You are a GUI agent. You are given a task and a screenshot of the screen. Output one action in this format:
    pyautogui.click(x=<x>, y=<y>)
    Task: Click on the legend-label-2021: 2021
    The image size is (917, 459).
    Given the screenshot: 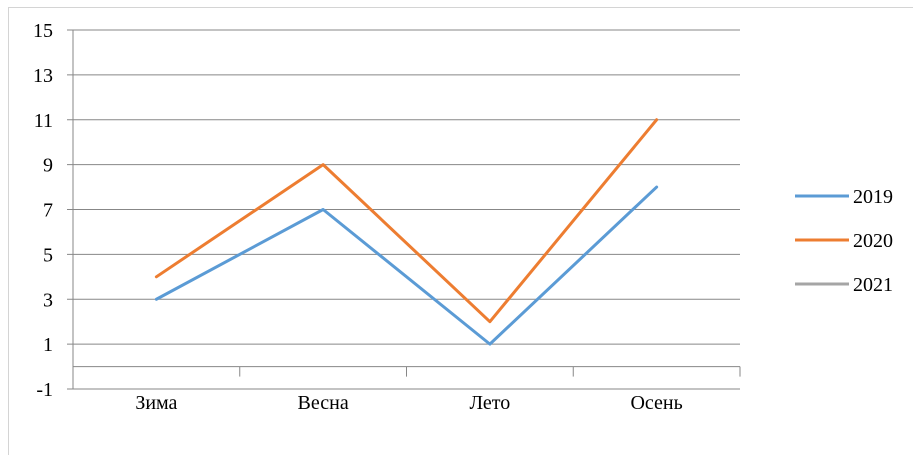 What is the action you would take?
    pyautogui.click(x=873, y=285)
    